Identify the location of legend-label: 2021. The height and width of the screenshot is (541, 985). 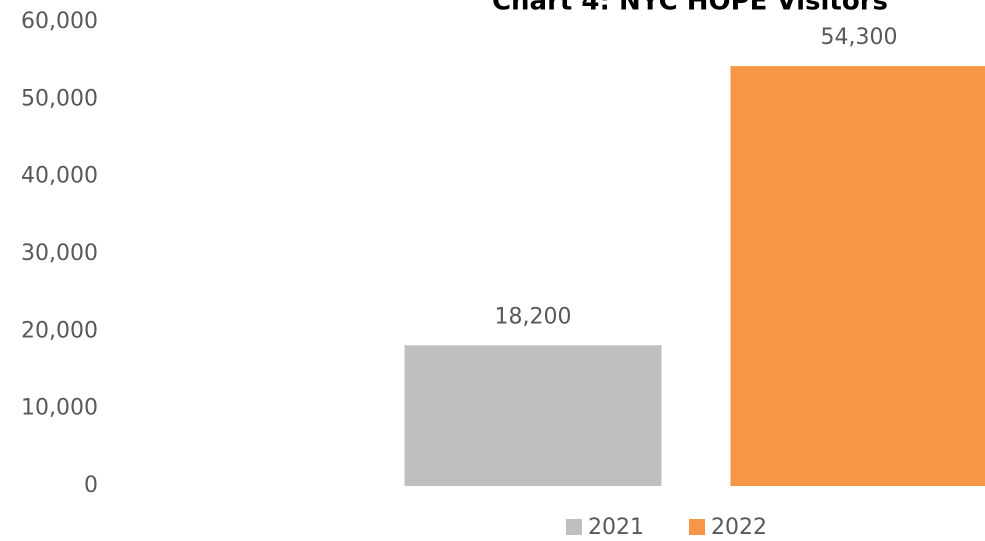
(616, 527).